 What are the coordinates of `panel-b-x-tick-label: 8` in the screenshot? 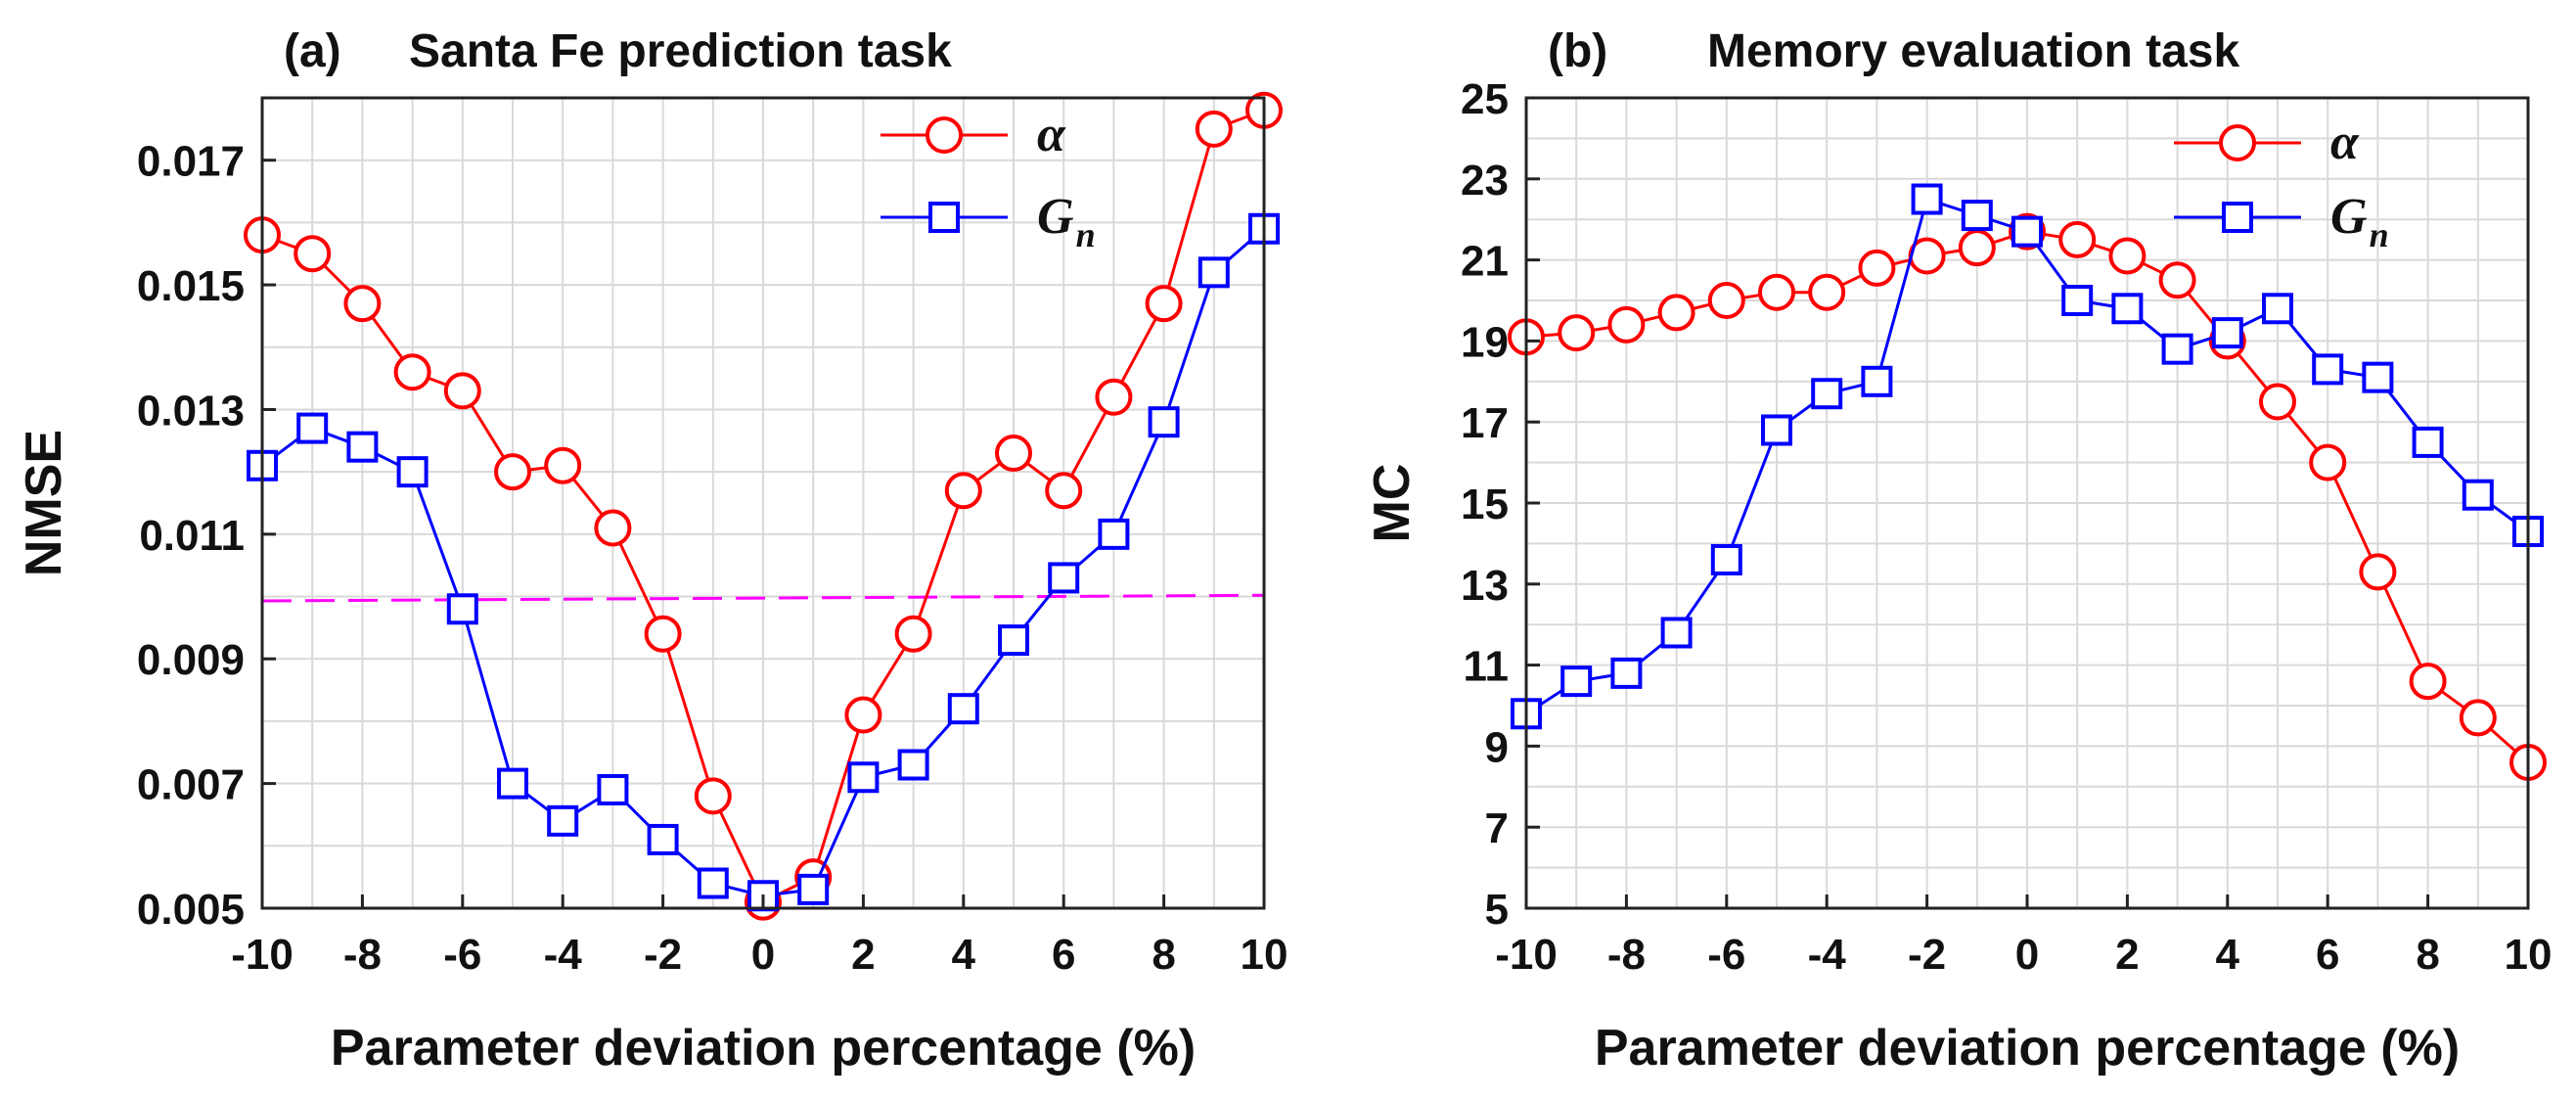 It's located at (2427, 955).